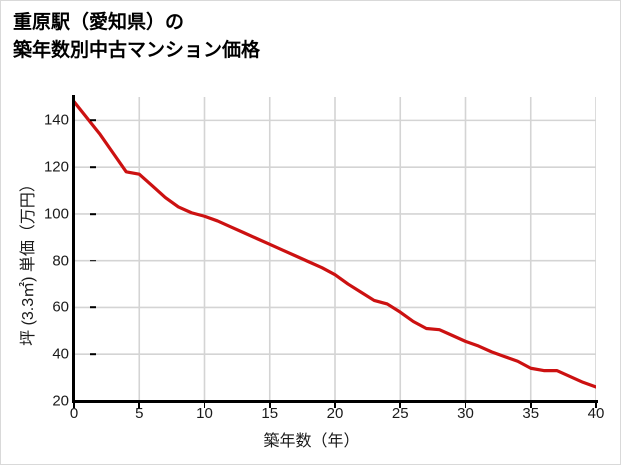  What do you see at coordinates (465, 413) in the screenshot?
I see `x-tick-label: 30` at bounding box center [465, 413].